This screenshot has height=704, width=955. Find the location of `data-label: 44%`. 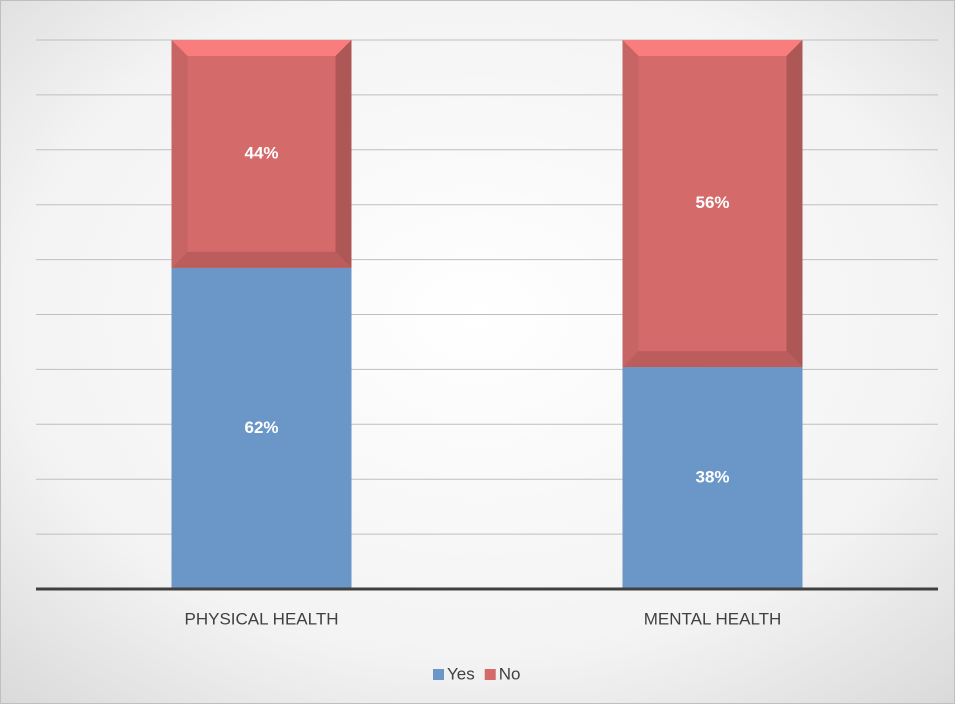

data-label: 44% is located at coordinates (261, 152).